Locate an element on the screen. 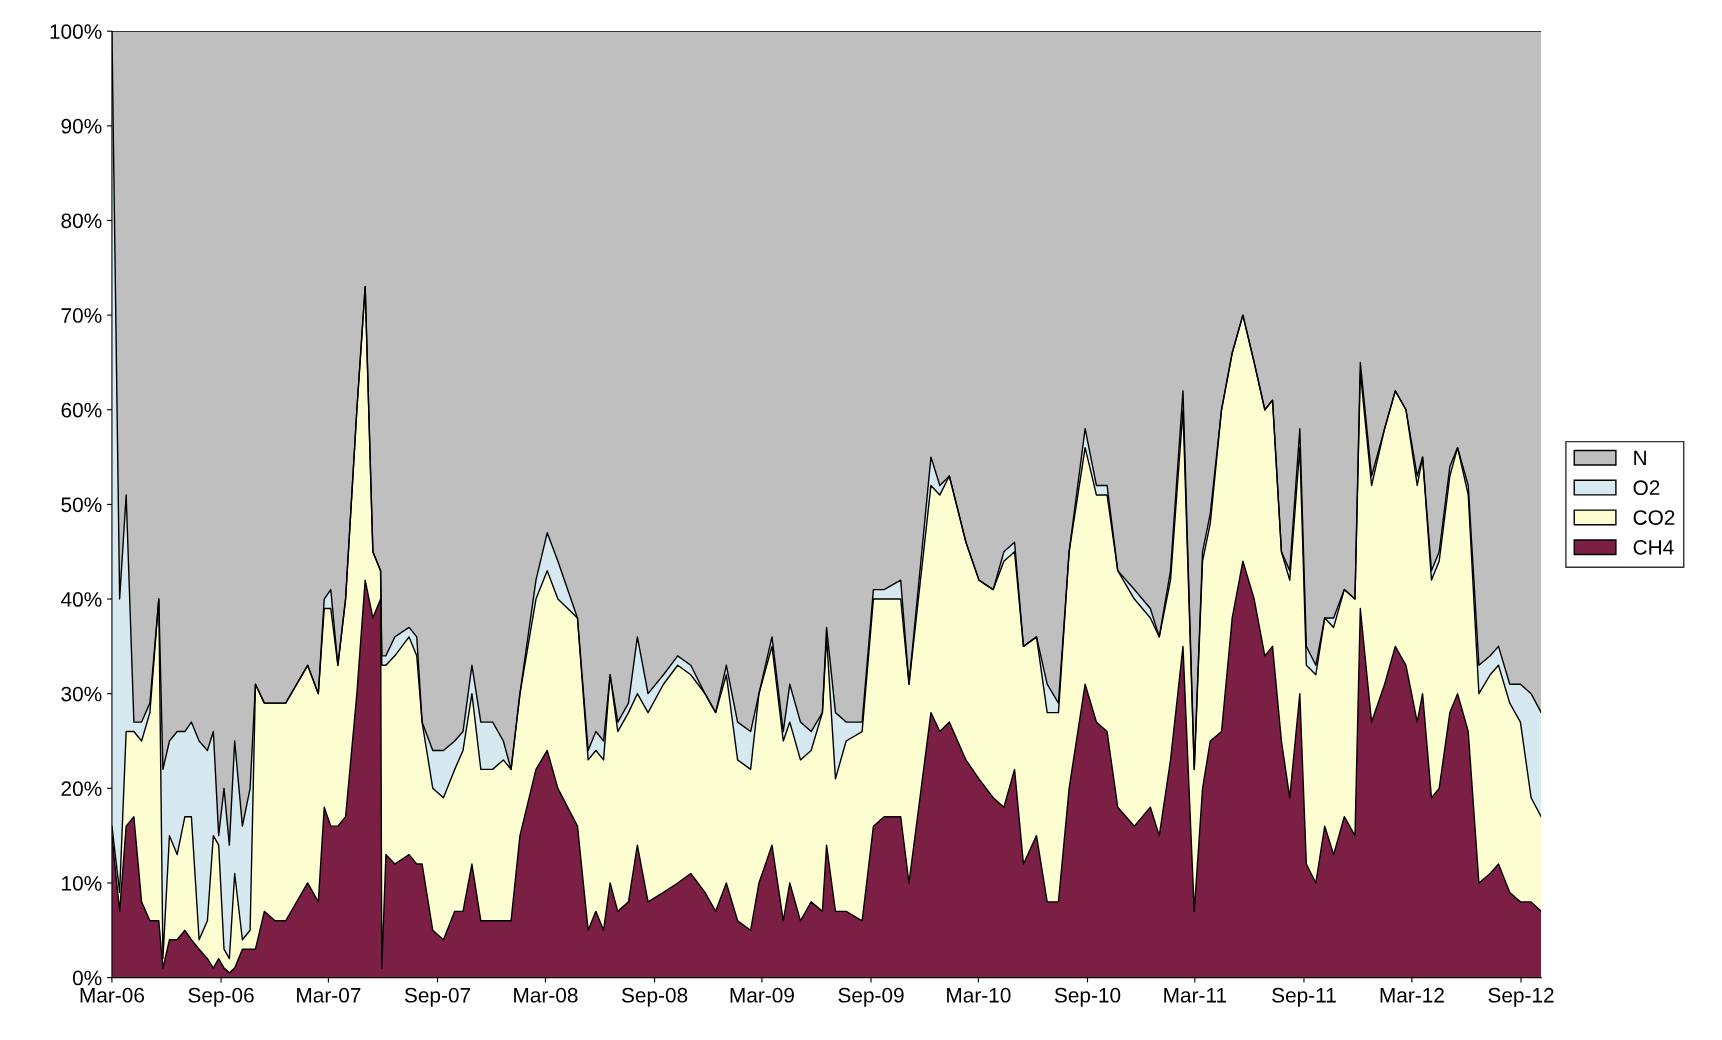 Image resolution: width=1722 pixels, height=1040 pixels. x-tick-label: Mar-11 is located at coordinates (1195, 995).